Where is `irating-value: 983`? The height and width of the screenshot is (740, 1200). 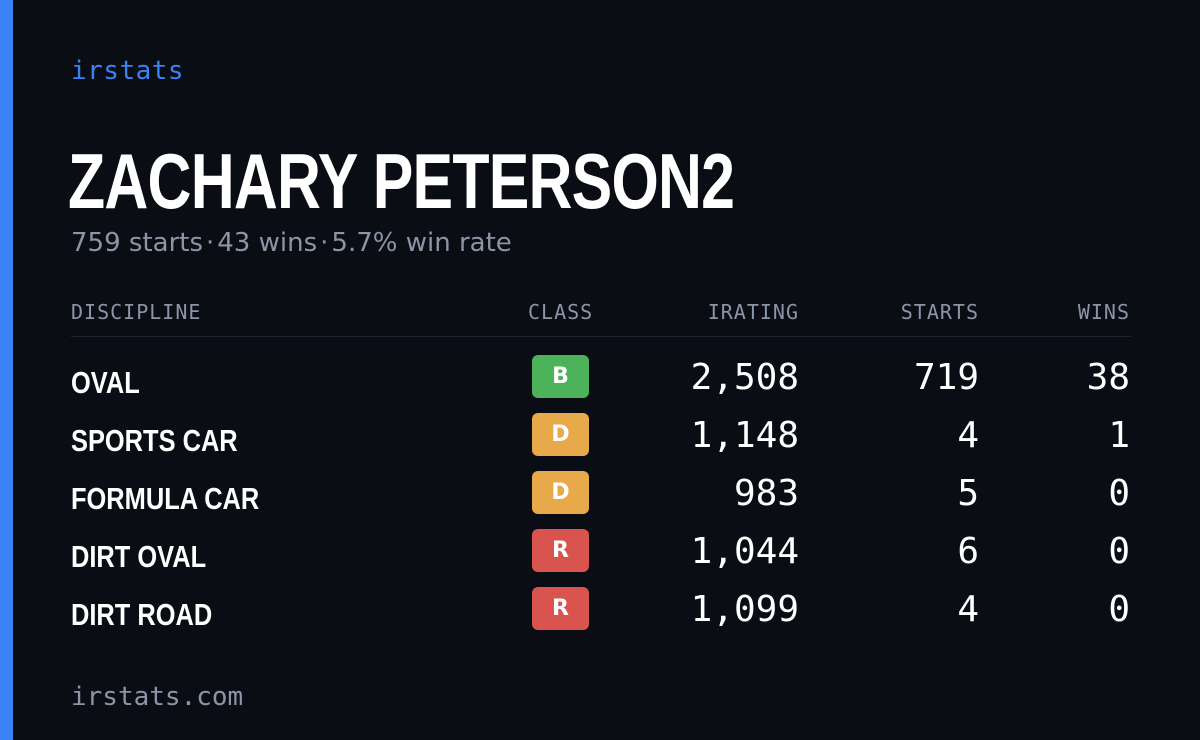
irating-value: 983 is located at coordinates (766, 493).